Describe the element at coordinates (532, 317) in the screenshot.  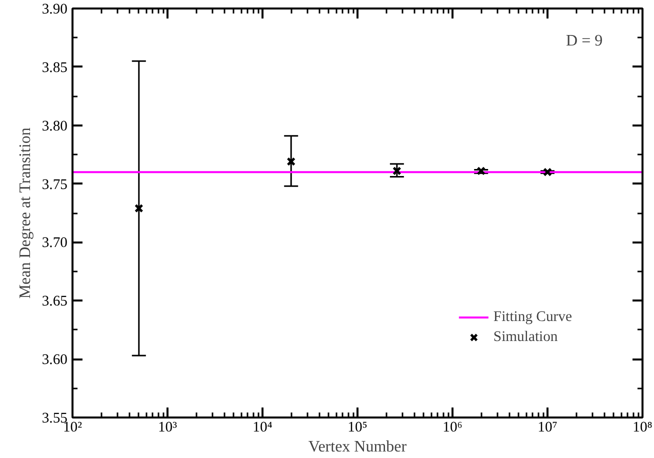
I see `legend-label: Fitting Curve` at that location.